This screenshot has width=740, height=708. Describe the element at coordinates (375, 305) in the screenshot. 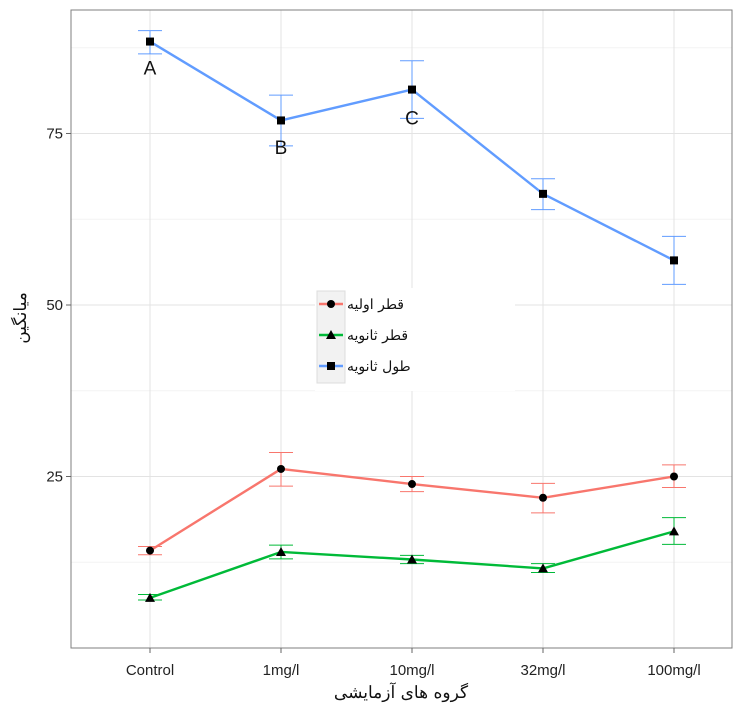

I see `legend-label: قطر اولیه` at that location.